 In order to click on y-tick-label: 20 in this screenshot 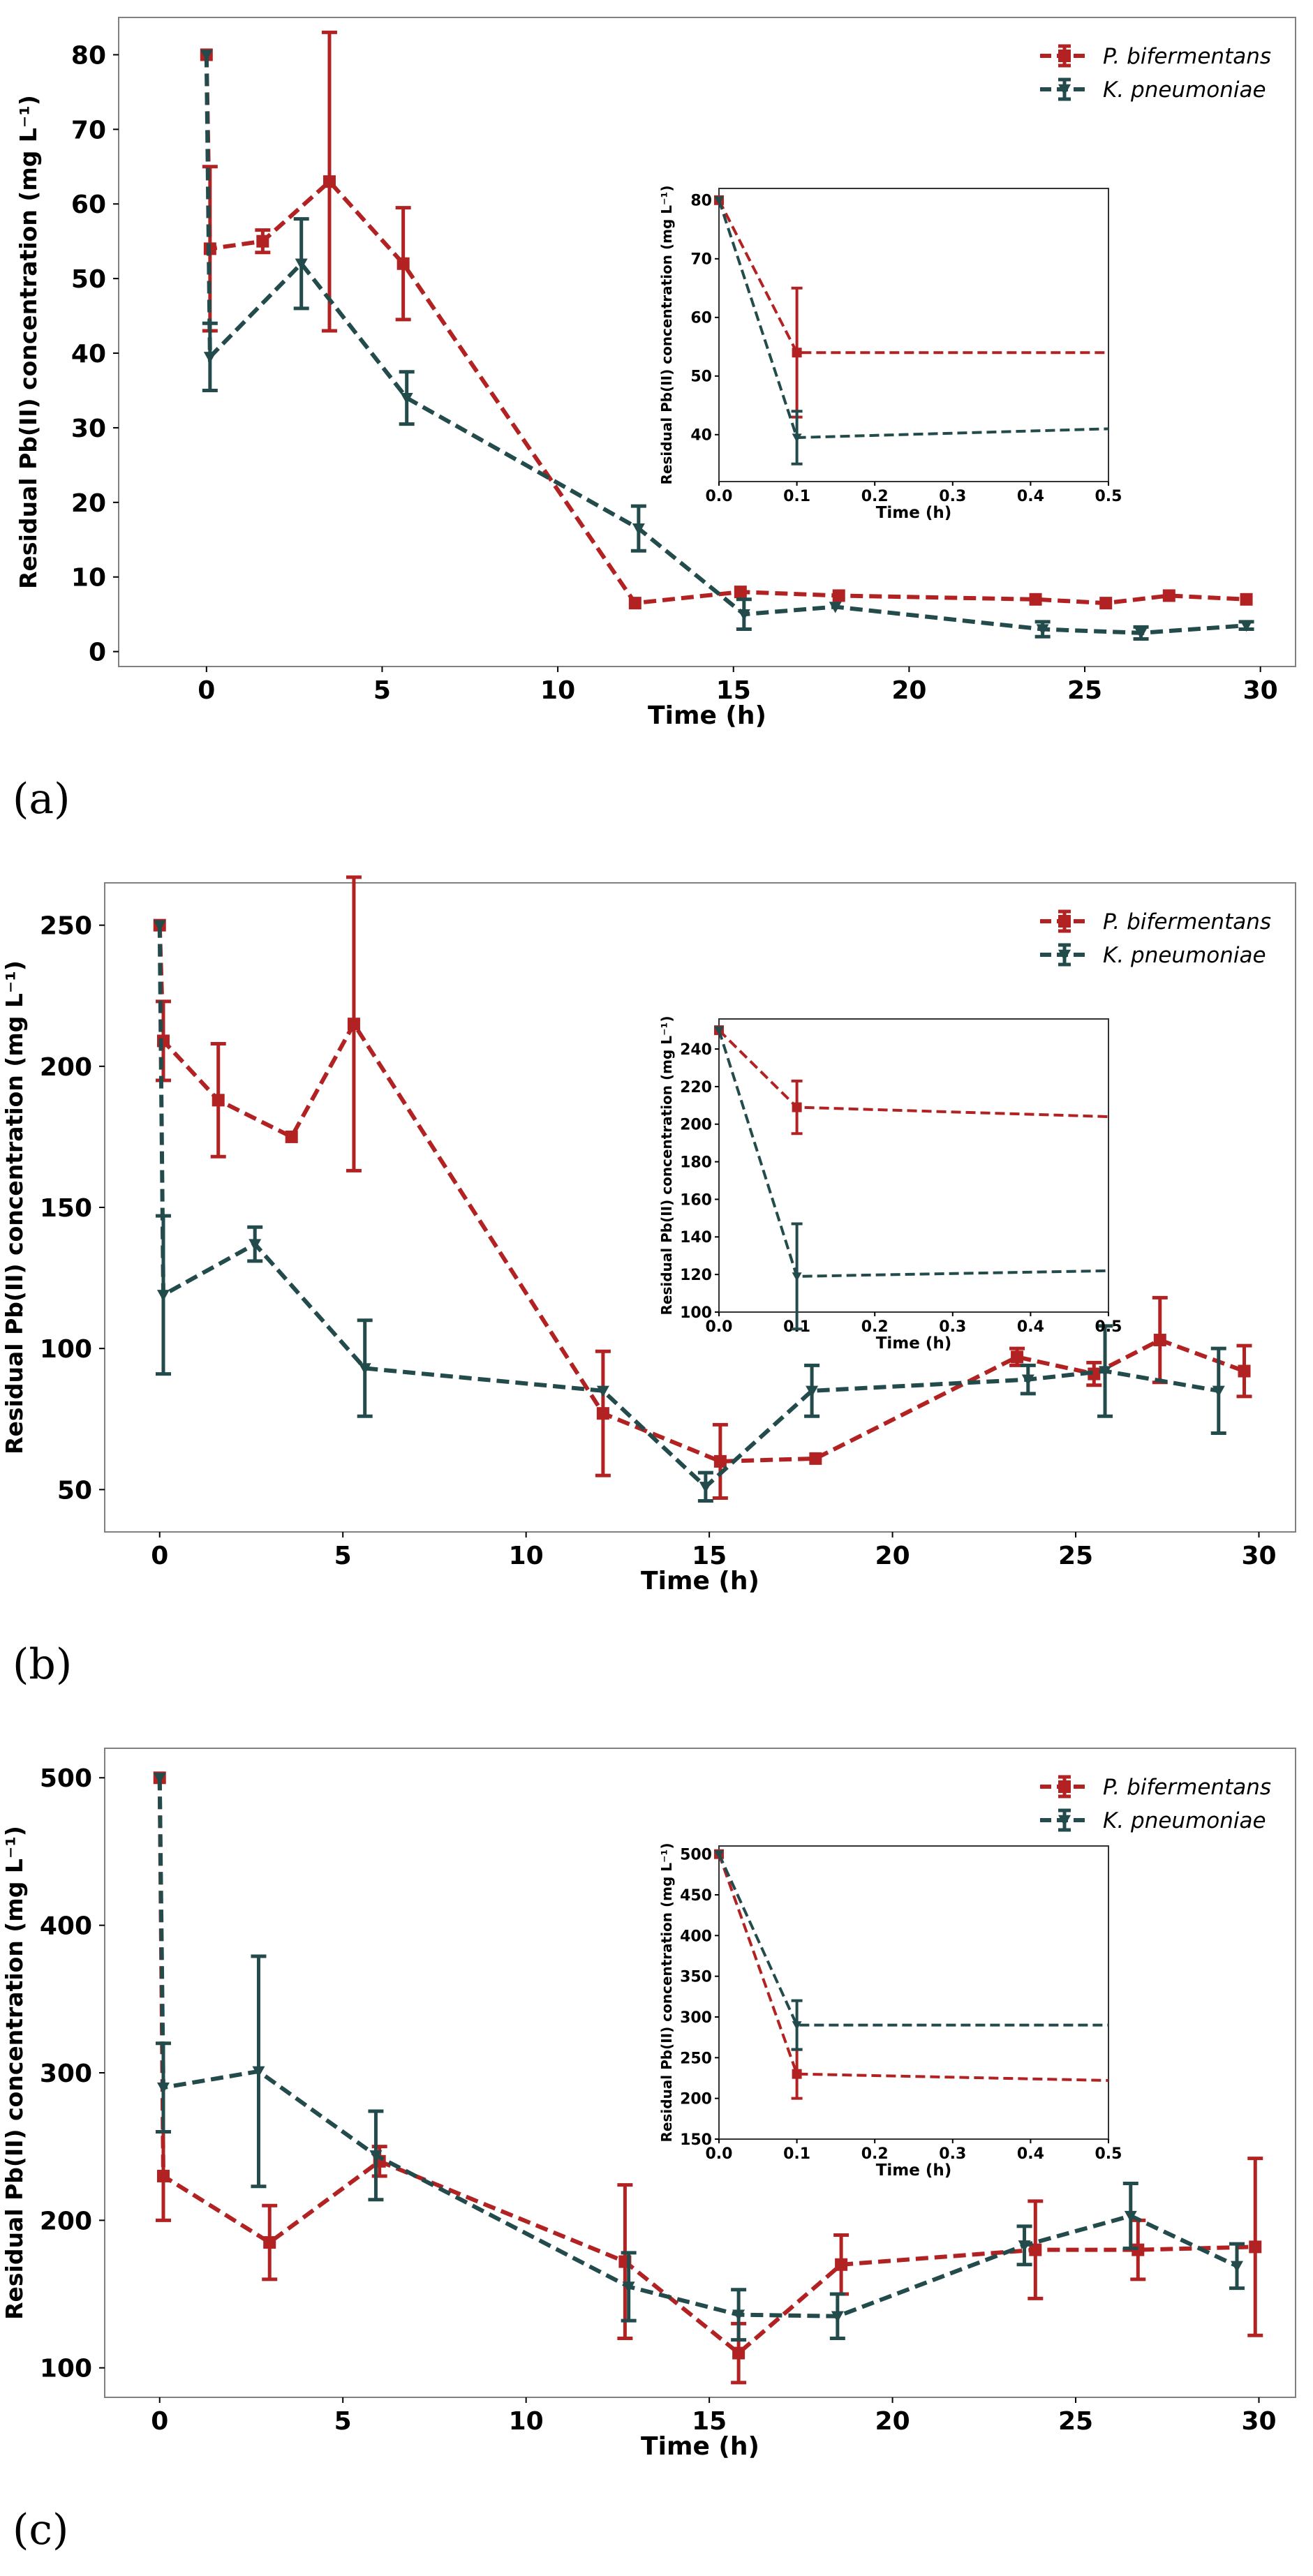, I will do `click(88, 504)`.